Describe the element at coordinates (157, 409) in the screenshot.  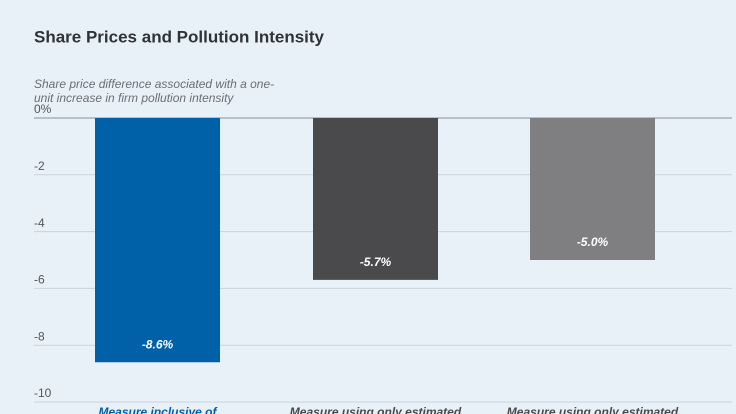
I see `x-tick-label: Measure inclusive of` at that location.